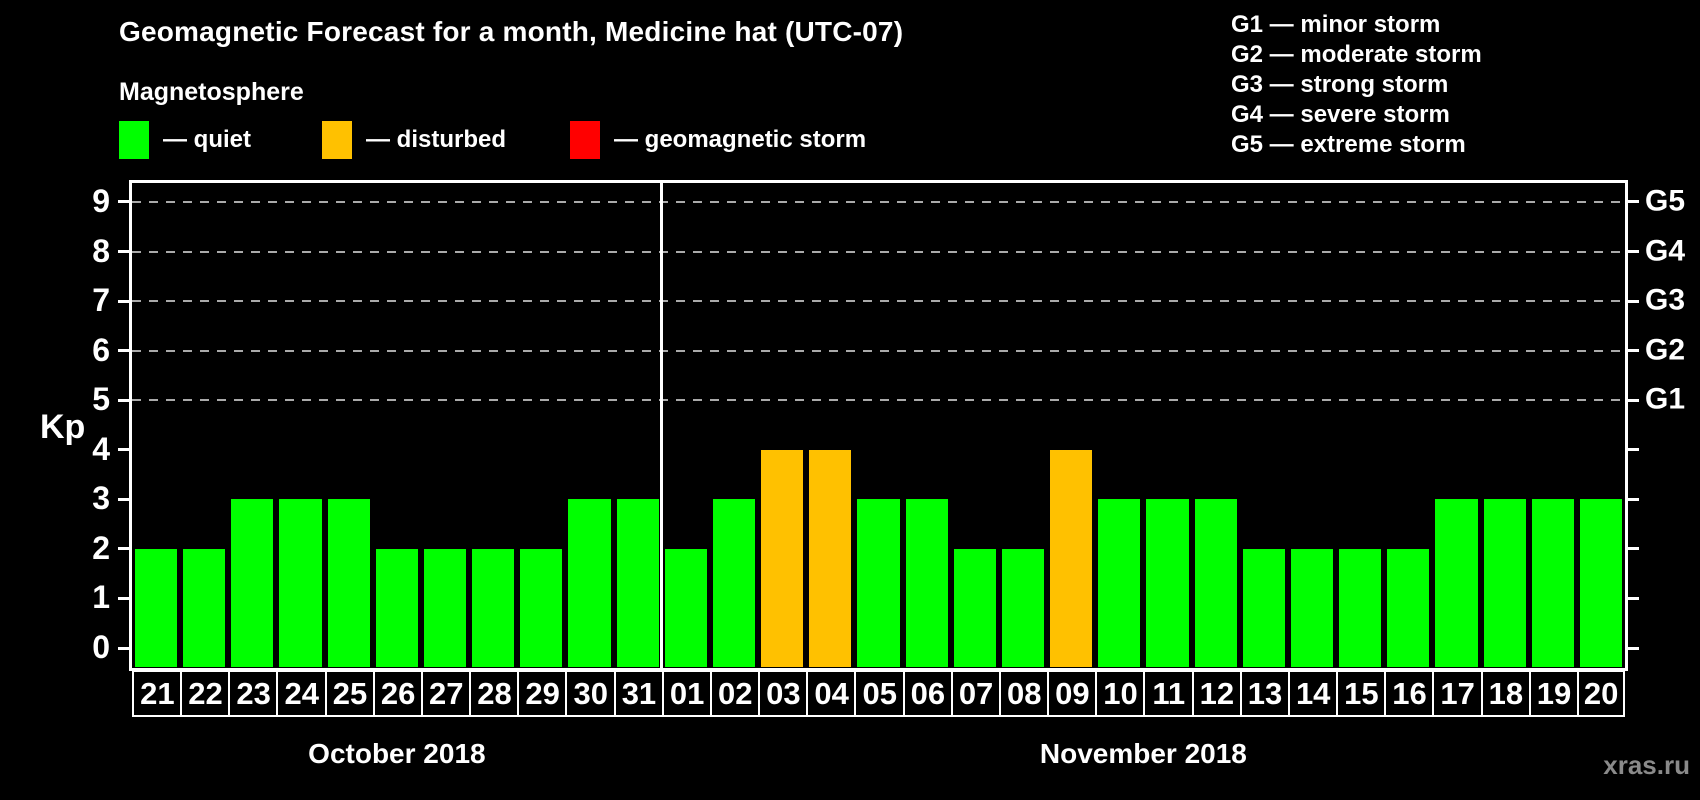 The height and width of the screenshot is (800, 1700). What do you see at coordinates (1143, 753) in the screenshot?
I see `month-label: November 2018` at bounding box center [1143, 753].